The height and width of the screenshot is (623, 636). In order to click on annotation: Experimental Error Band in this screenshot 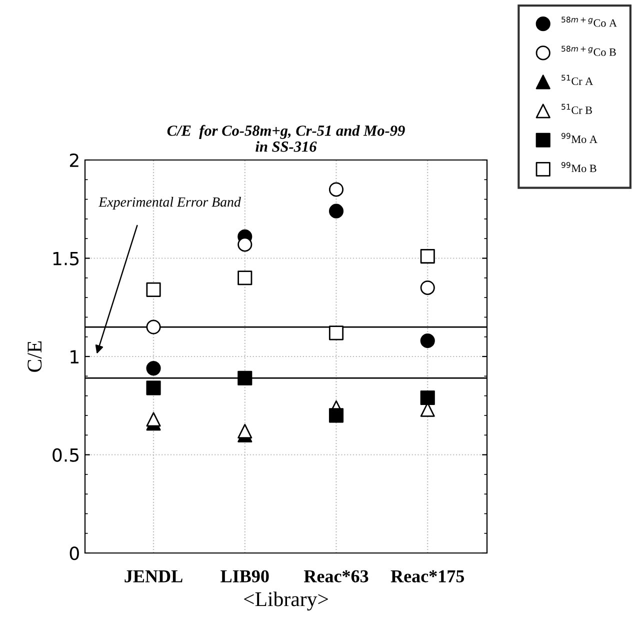, I will do `click(169, 203)`.